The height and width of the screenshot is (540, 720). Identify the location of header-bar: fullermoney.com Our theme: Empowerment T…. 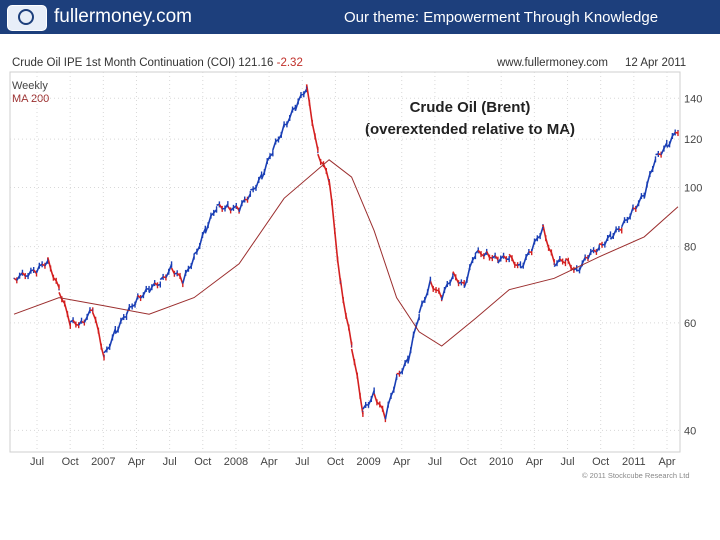
(360, 17).